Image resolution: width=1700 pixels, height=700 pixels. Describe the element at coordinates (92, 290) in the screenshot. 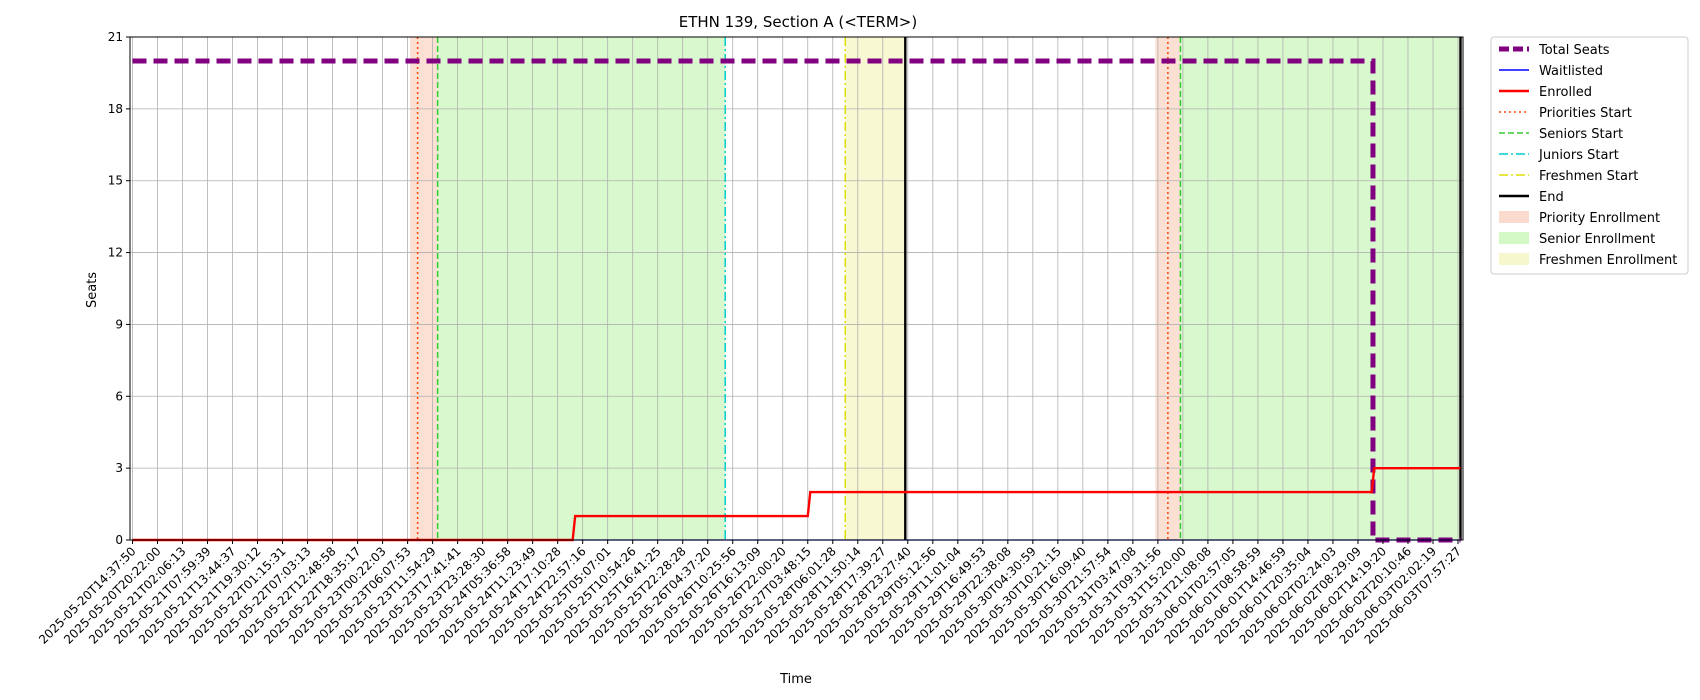

I see `y-axis-label: Seats` at that location.